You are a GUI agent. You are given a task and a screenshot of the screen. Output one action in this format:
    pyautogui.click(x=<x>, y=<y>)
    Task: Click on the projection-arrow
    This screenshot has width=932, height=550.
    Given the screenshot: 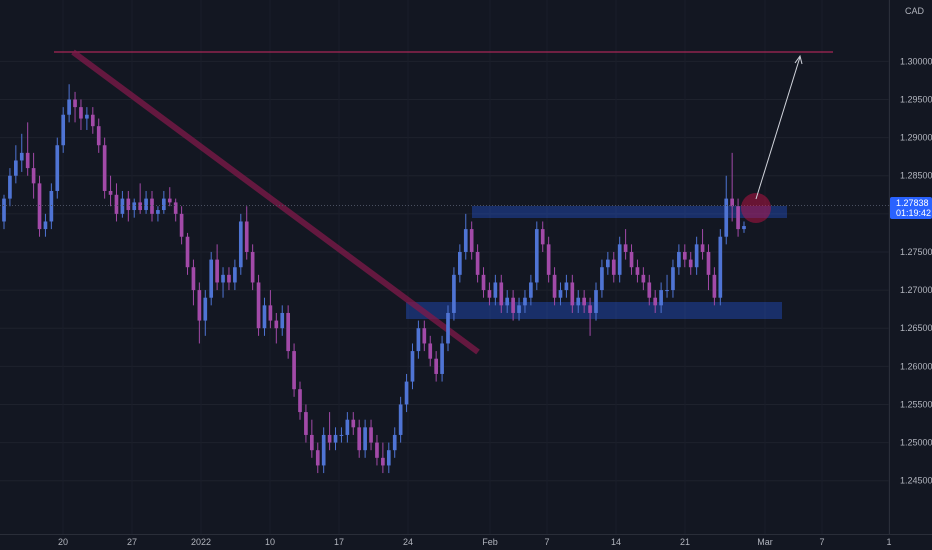 What is the action you would take?
    pyautogui.click(x=778, y=128)
    